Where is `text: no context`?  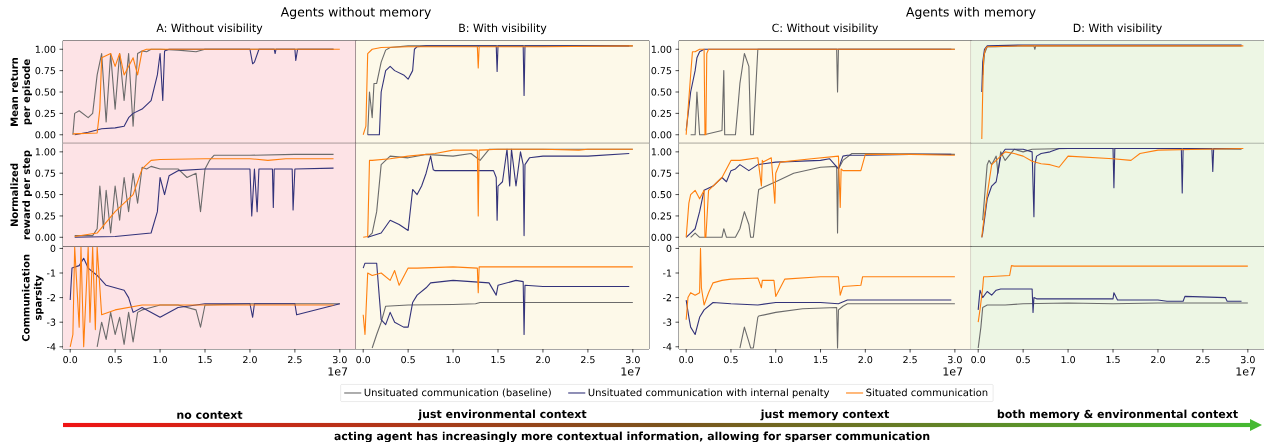 text: no context is located at coordinates (210, 415).